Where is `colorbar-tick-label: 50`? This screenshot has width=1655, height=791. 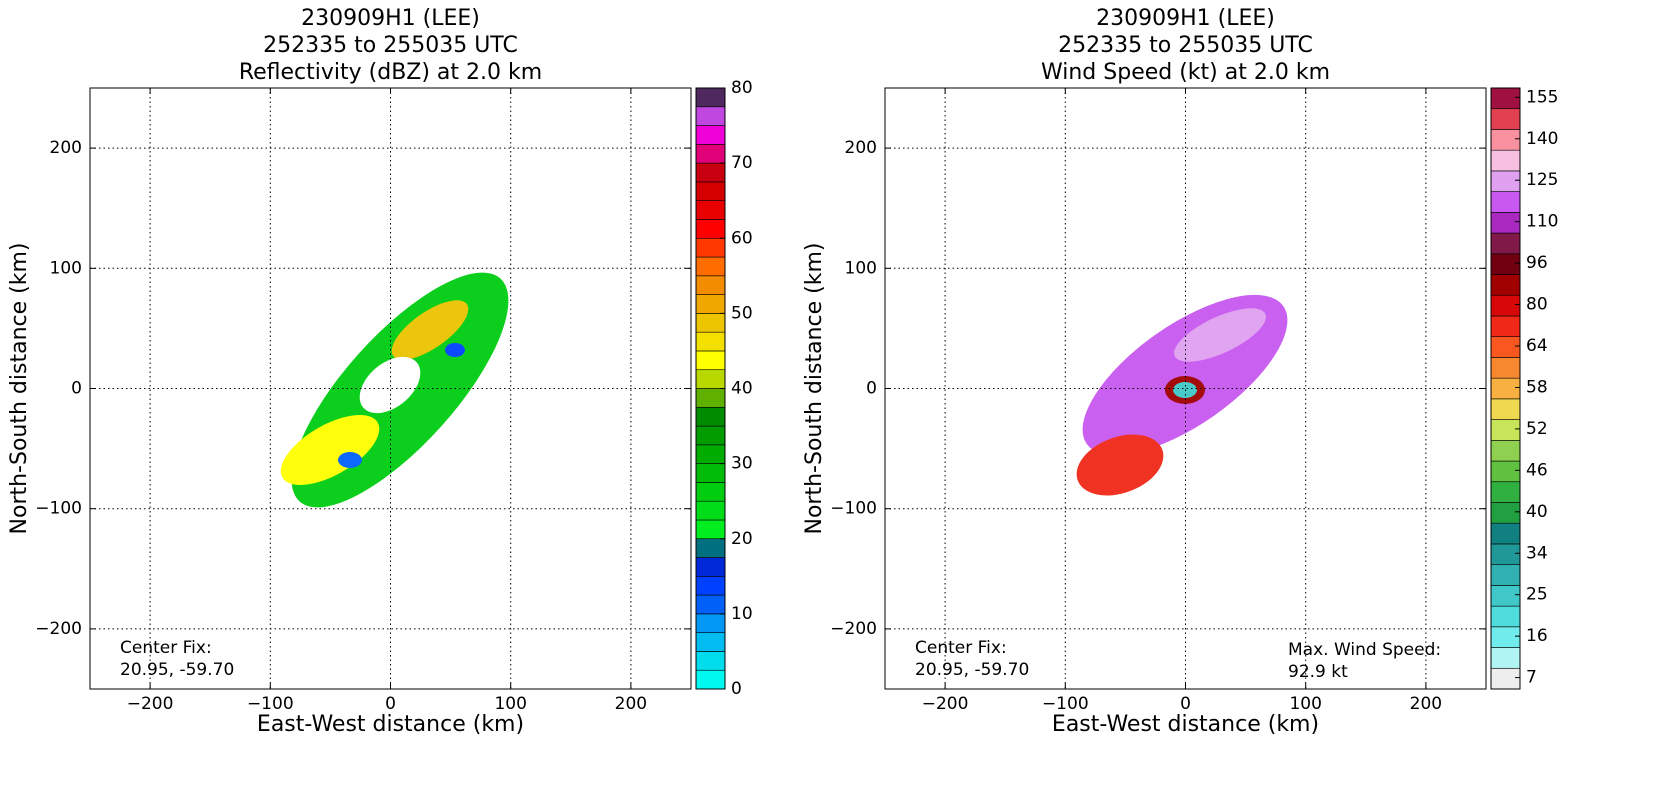 colorbar-tick-label: 50 is located at coordinates (742, 313).